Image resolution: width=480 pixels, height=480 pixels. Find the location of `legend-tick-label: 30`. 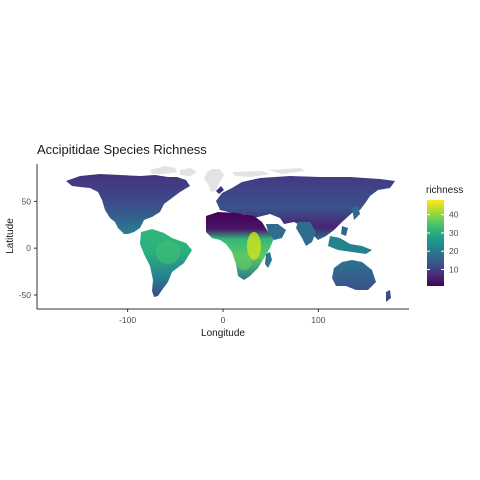

legend-tick-label: 30 is located at coordinates (454, 233).